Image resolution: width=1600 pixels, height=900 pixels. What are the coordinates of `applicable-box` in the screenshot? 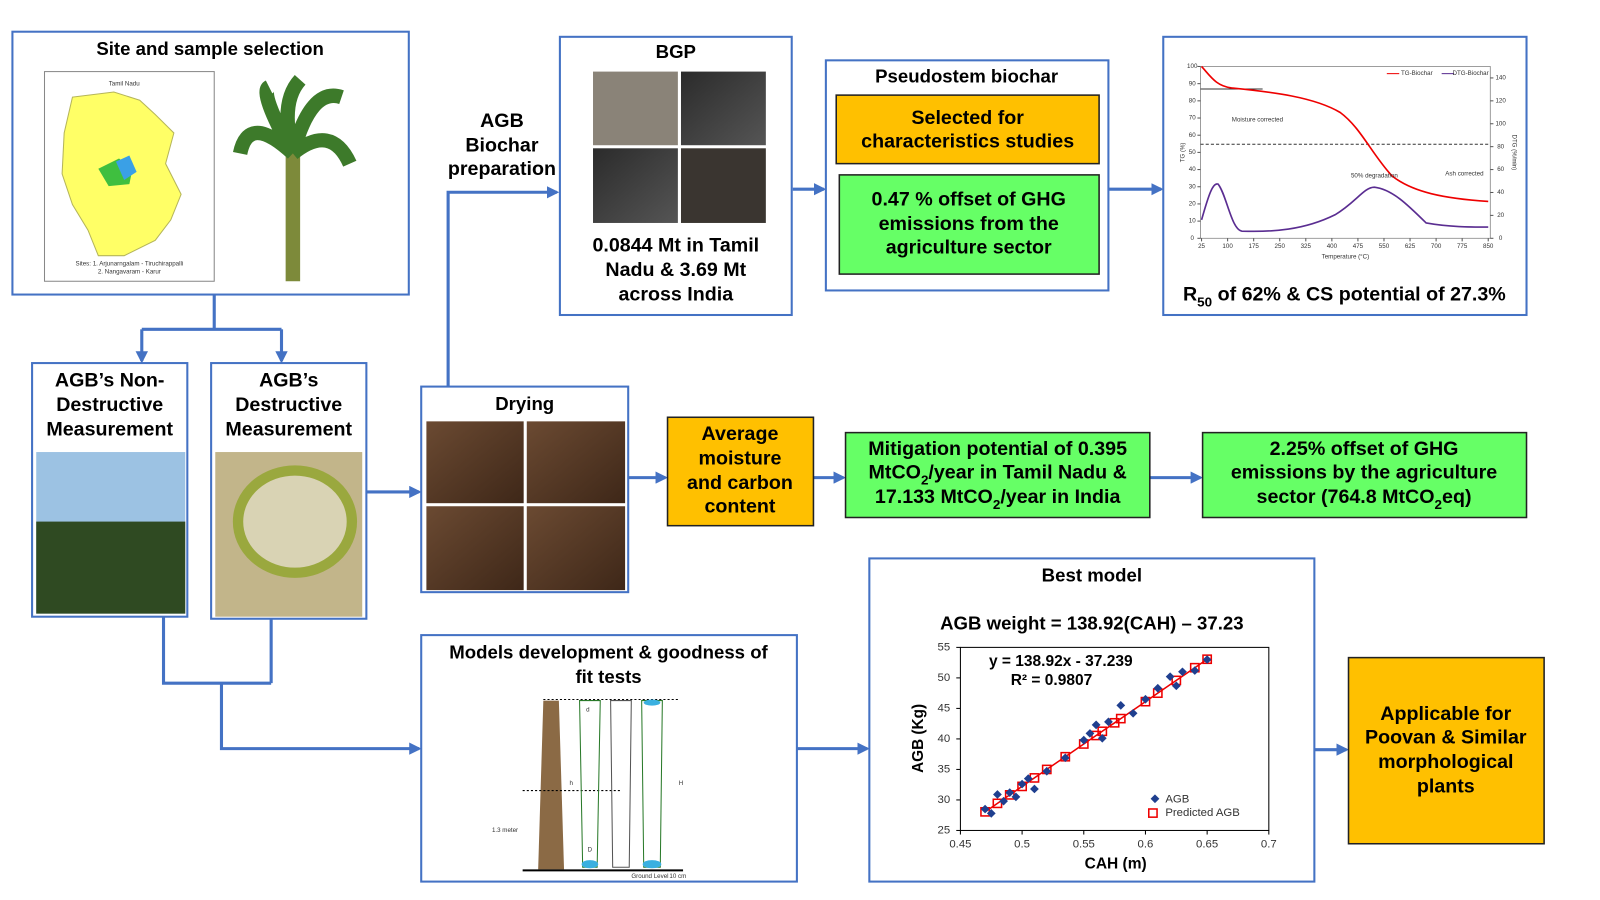 It's located at (1446, 750).